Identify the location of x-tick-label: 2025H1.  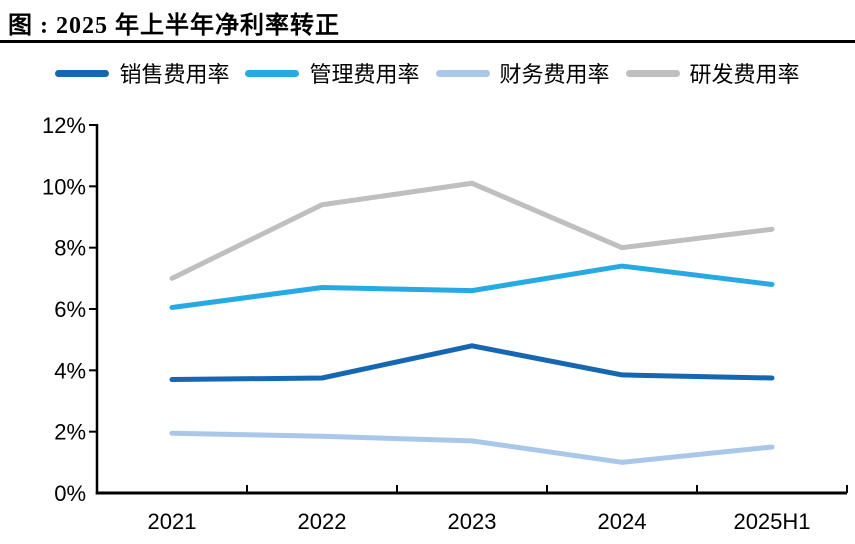
(771, 521).